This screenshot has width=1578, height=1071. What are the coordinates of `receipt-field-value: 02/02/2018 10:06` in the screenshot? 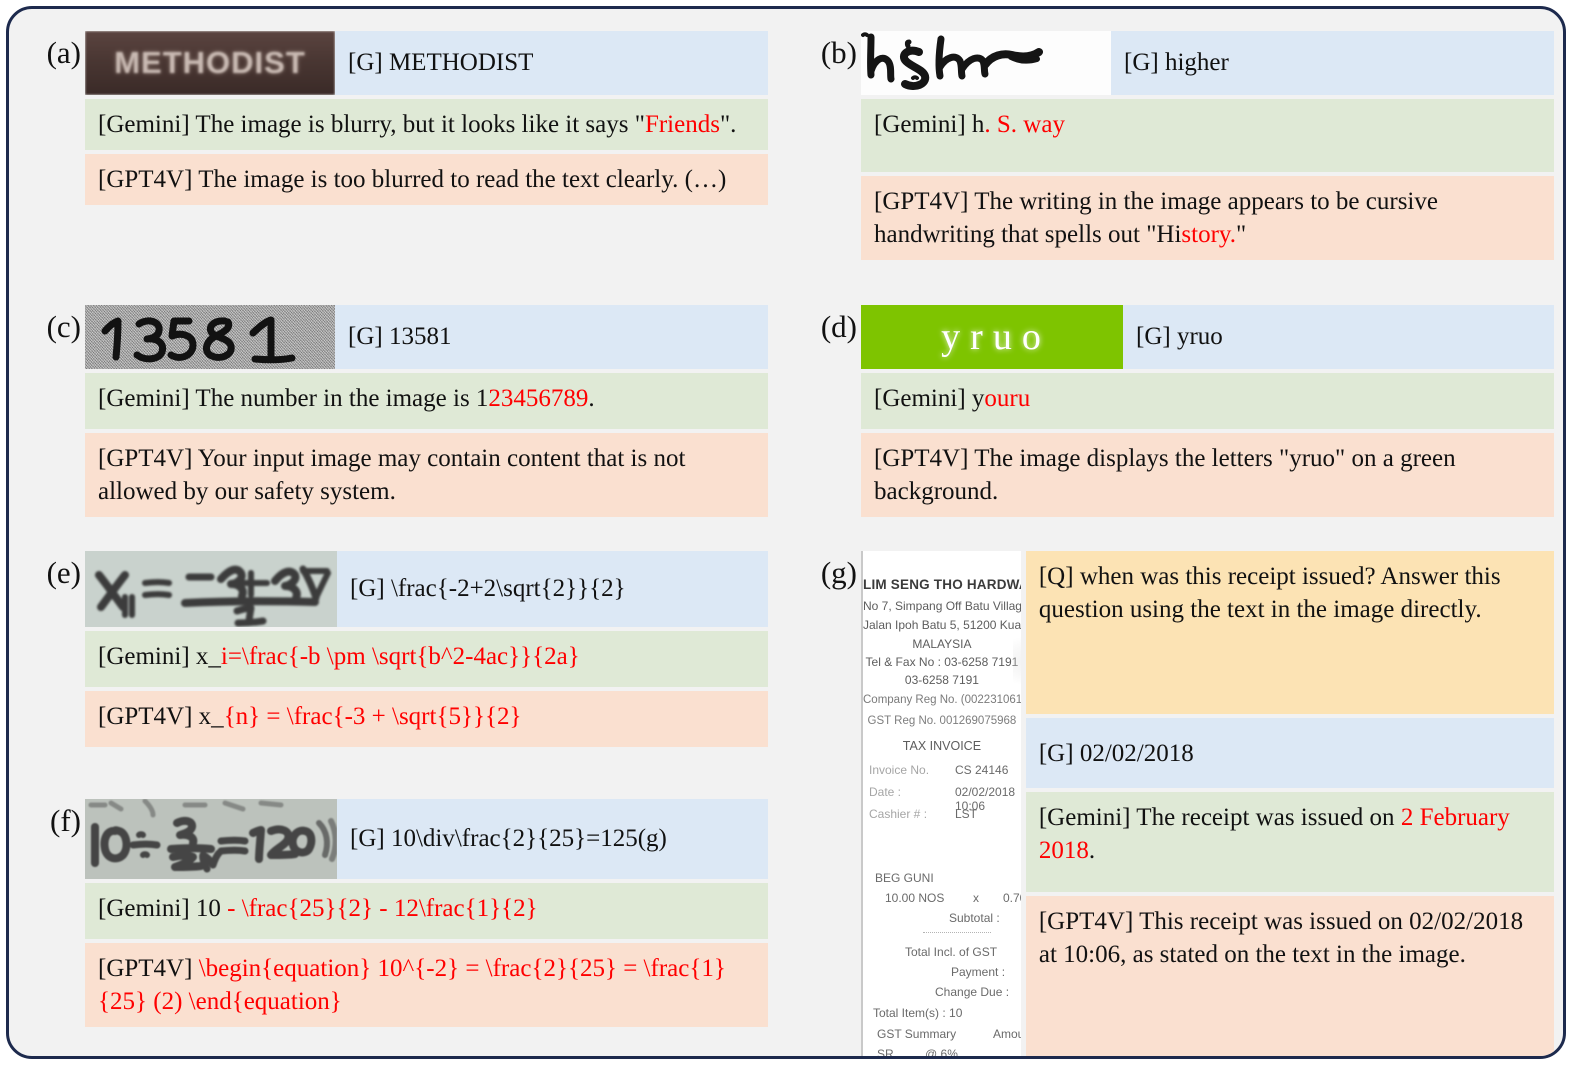 It's located at (985, 799).